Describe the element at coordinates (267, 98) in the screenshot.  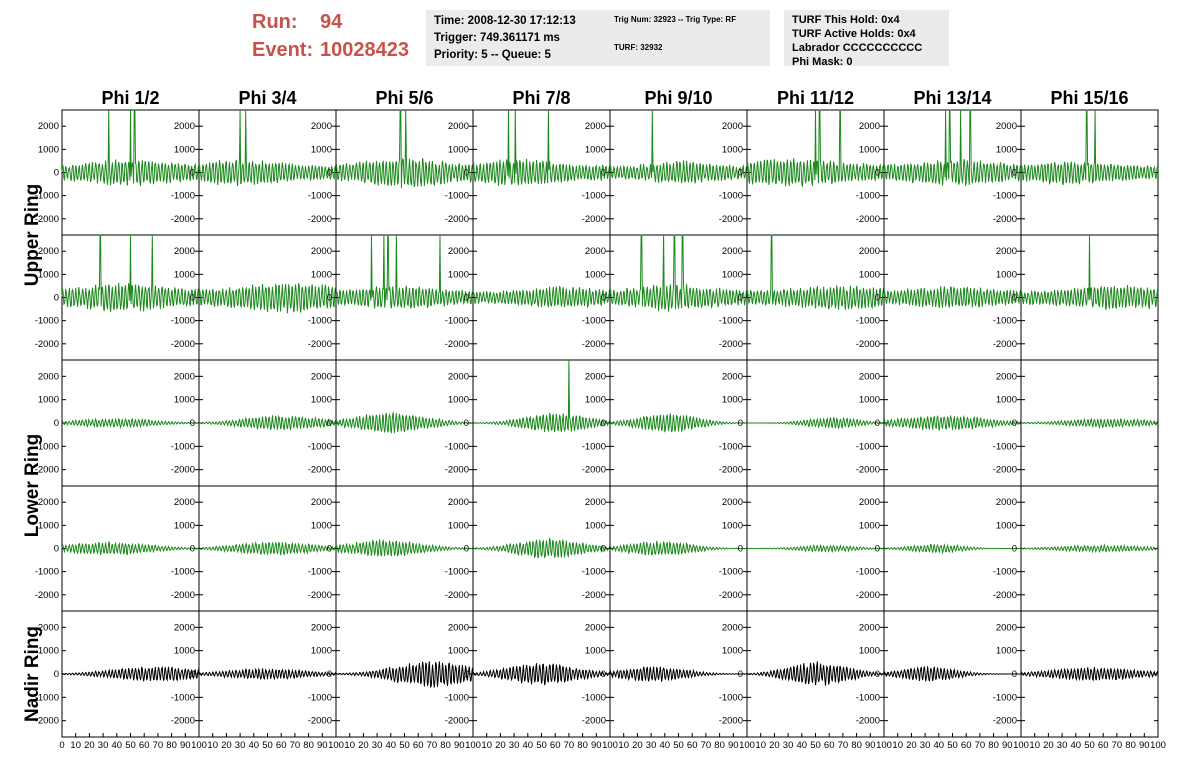
I see `column-header-2: Phi 3/4` at that location.